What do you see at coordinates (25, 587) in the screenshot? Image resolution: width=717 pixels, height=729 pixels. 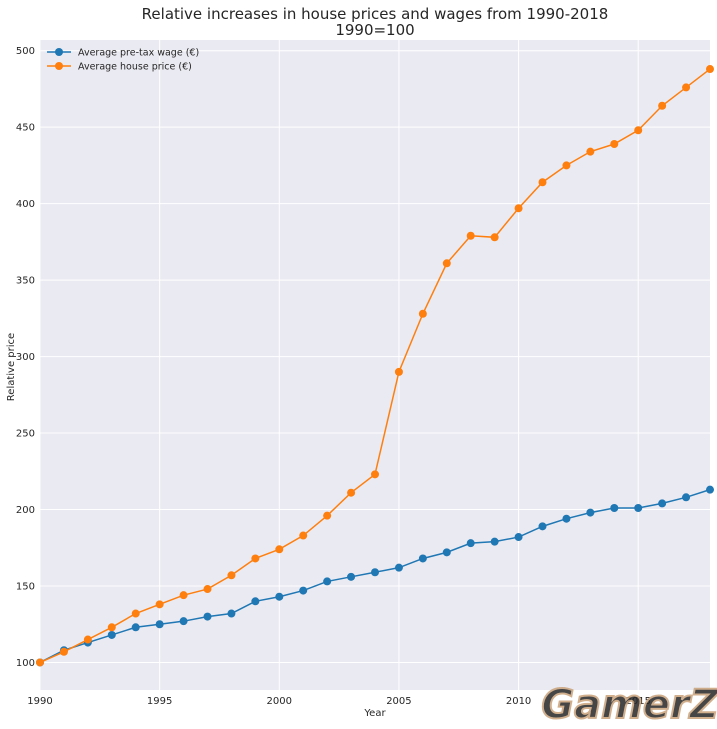 I see `y-tick-label: 150` at bounding box center [25, 587].